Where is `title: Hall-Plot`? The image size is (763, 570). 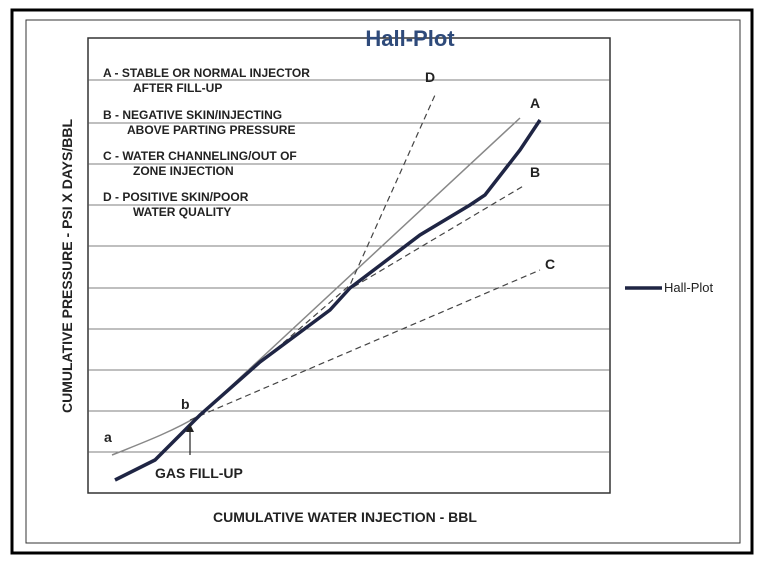
title: Hall-Plot is located at coordinates (410, 38).